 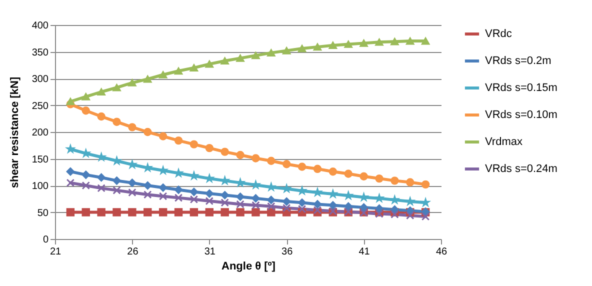 What do you see at coordinates (43, 213) in the screenshot?
I see `y-tick-label: 50` at bounding box center [43, 213].